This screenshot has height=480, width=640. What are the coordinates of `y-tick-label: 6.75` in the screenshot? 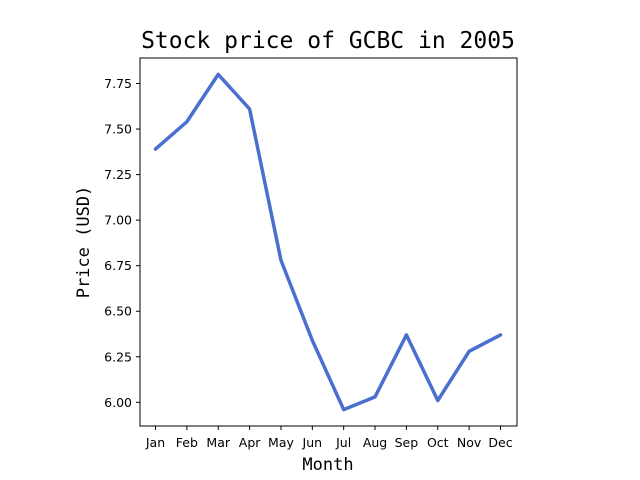 It's located at (118, 265).